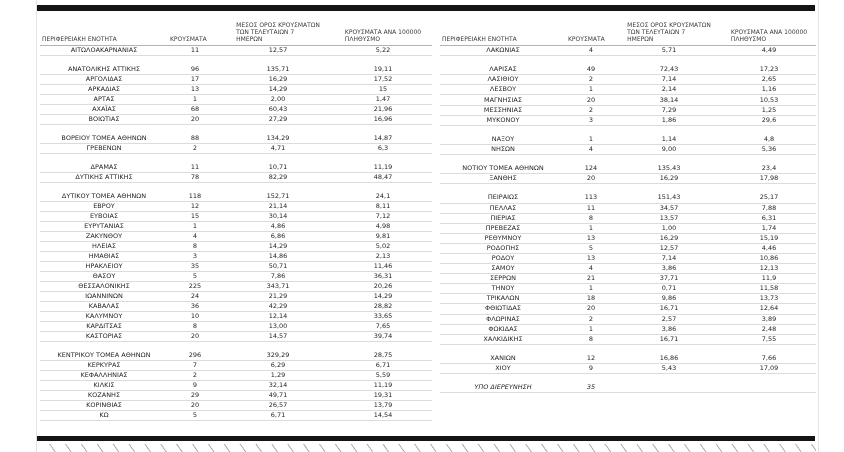 This screenshot has width=844, height=452. I want to click on table-row: ΚΟΖΑΝΗΣ 29 49,71 19,31, so click(236, 395).